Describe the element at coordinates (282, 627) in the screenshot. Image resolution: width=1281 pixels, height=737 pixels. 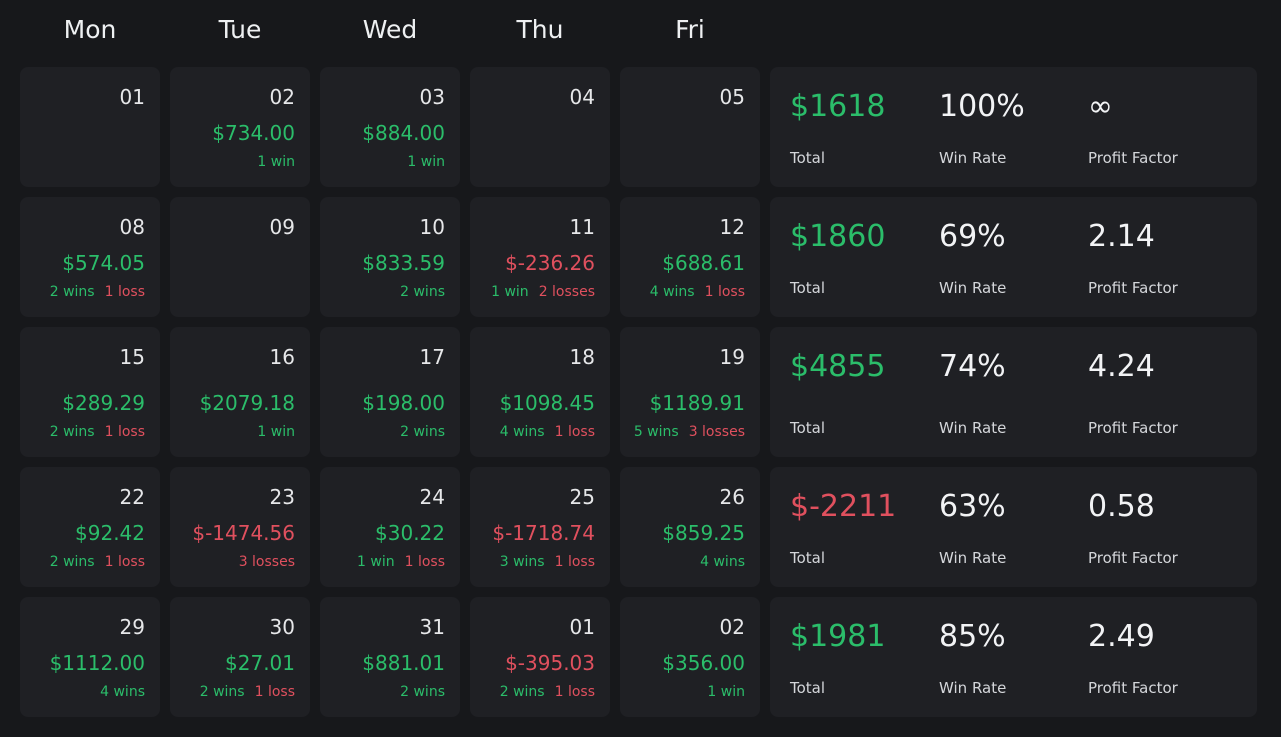
I see `day-date: 30` at that location.